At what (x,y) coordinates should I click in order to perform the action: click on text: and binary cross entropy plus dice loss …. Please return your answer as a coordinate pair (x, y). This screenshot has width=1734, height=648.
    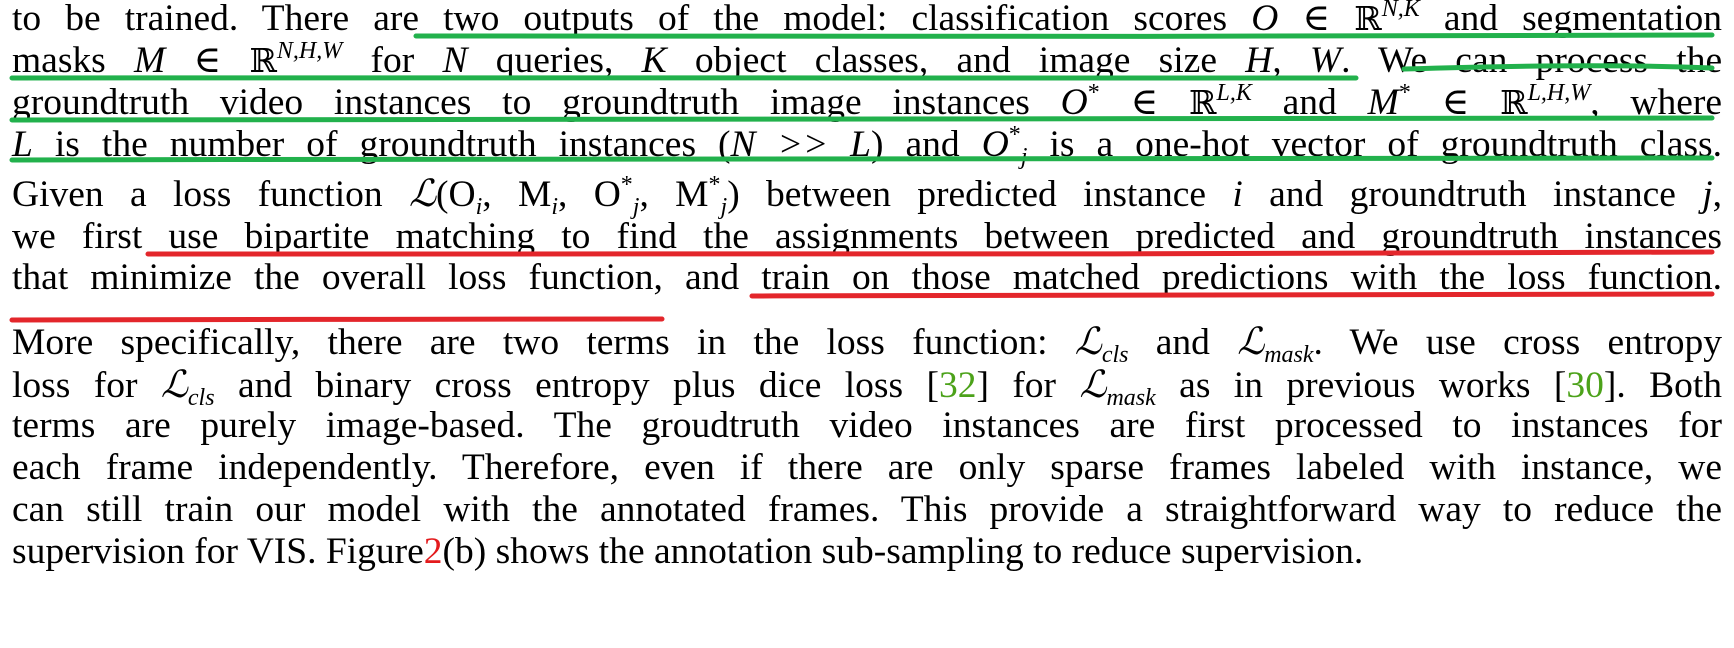
    Looking at the image, I should click on (588, 385).